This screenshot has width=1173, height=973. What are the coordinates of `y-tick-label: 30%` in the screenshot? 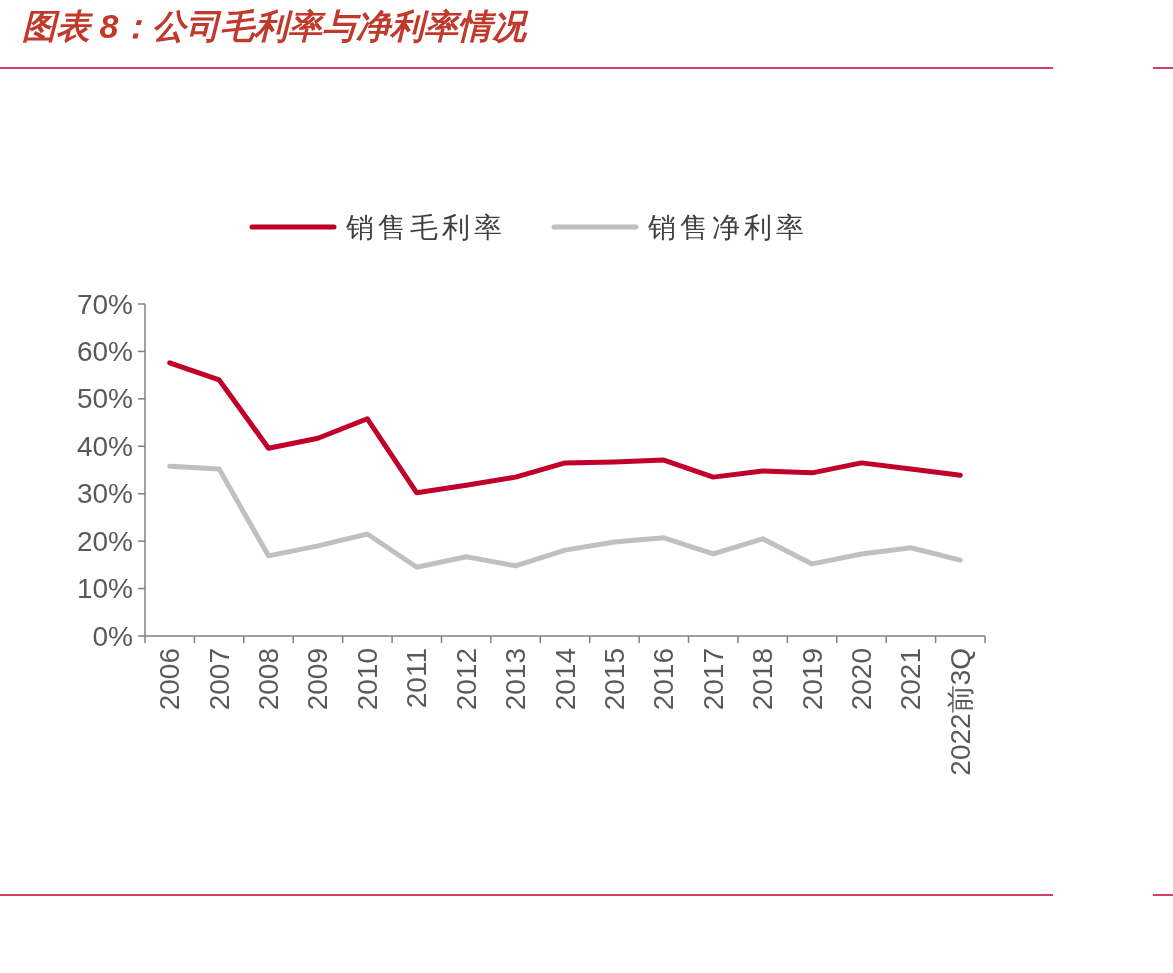 It's located at (104, 494).